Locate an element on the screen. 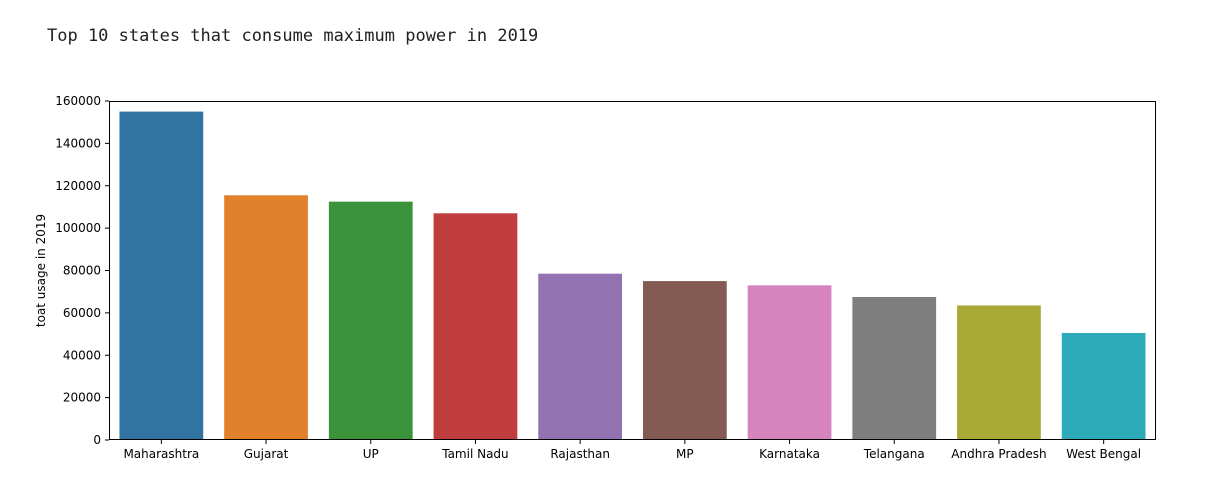 This screenshot has width=1211, height=480. bar-mp is located at coordinates (684, 360).